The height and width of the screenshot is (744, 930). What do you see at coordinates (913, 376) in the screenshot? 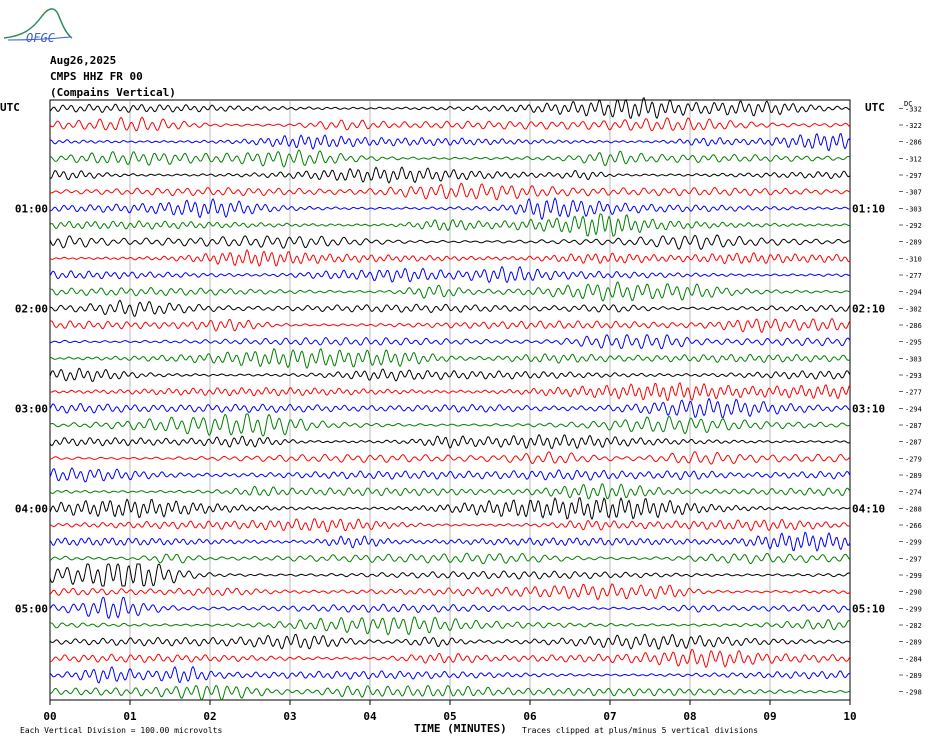
I see `dc-offset-label: -293` at bounding box center [913, 376].